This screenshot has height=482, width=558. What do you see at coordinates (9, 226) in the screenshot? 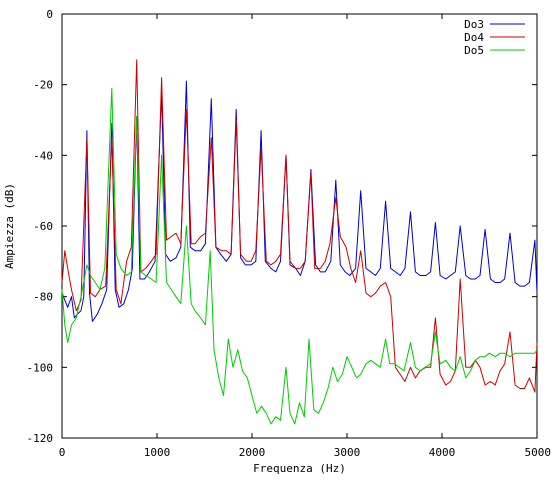
I see `y-axis-label: Ampiezza (dB)` at bounding box center [9, 226].